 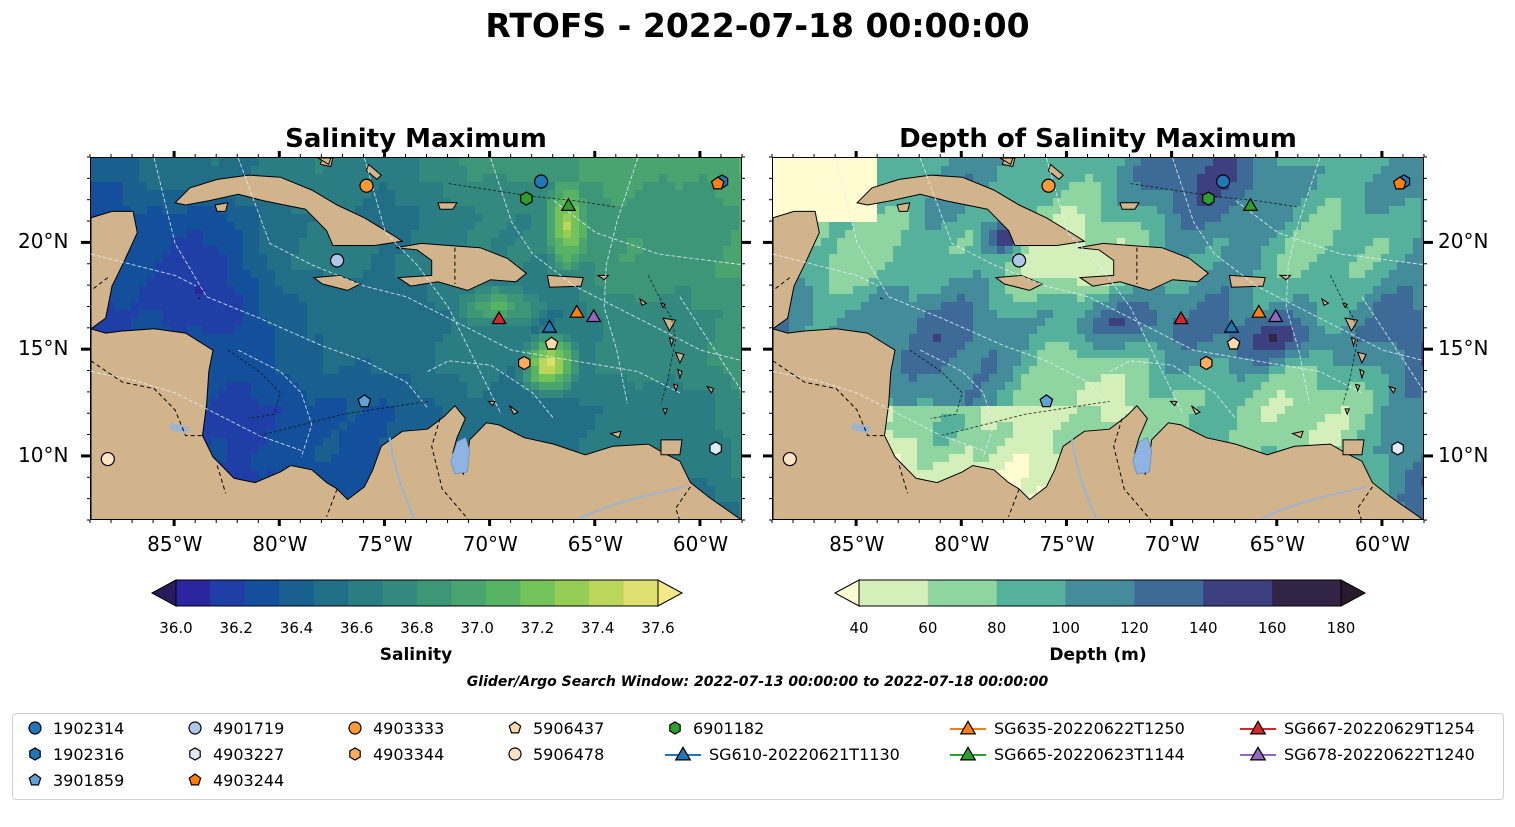 I want to click on land-barbados, so click(x=1392, y=389).